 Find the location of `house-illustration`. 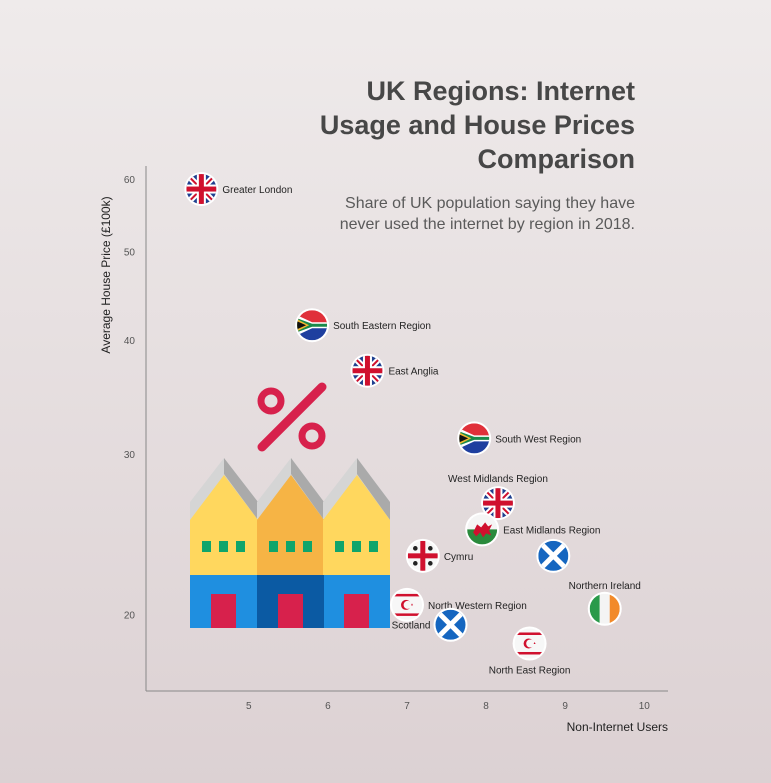

house-illustration is located at coordinates (290, 505).